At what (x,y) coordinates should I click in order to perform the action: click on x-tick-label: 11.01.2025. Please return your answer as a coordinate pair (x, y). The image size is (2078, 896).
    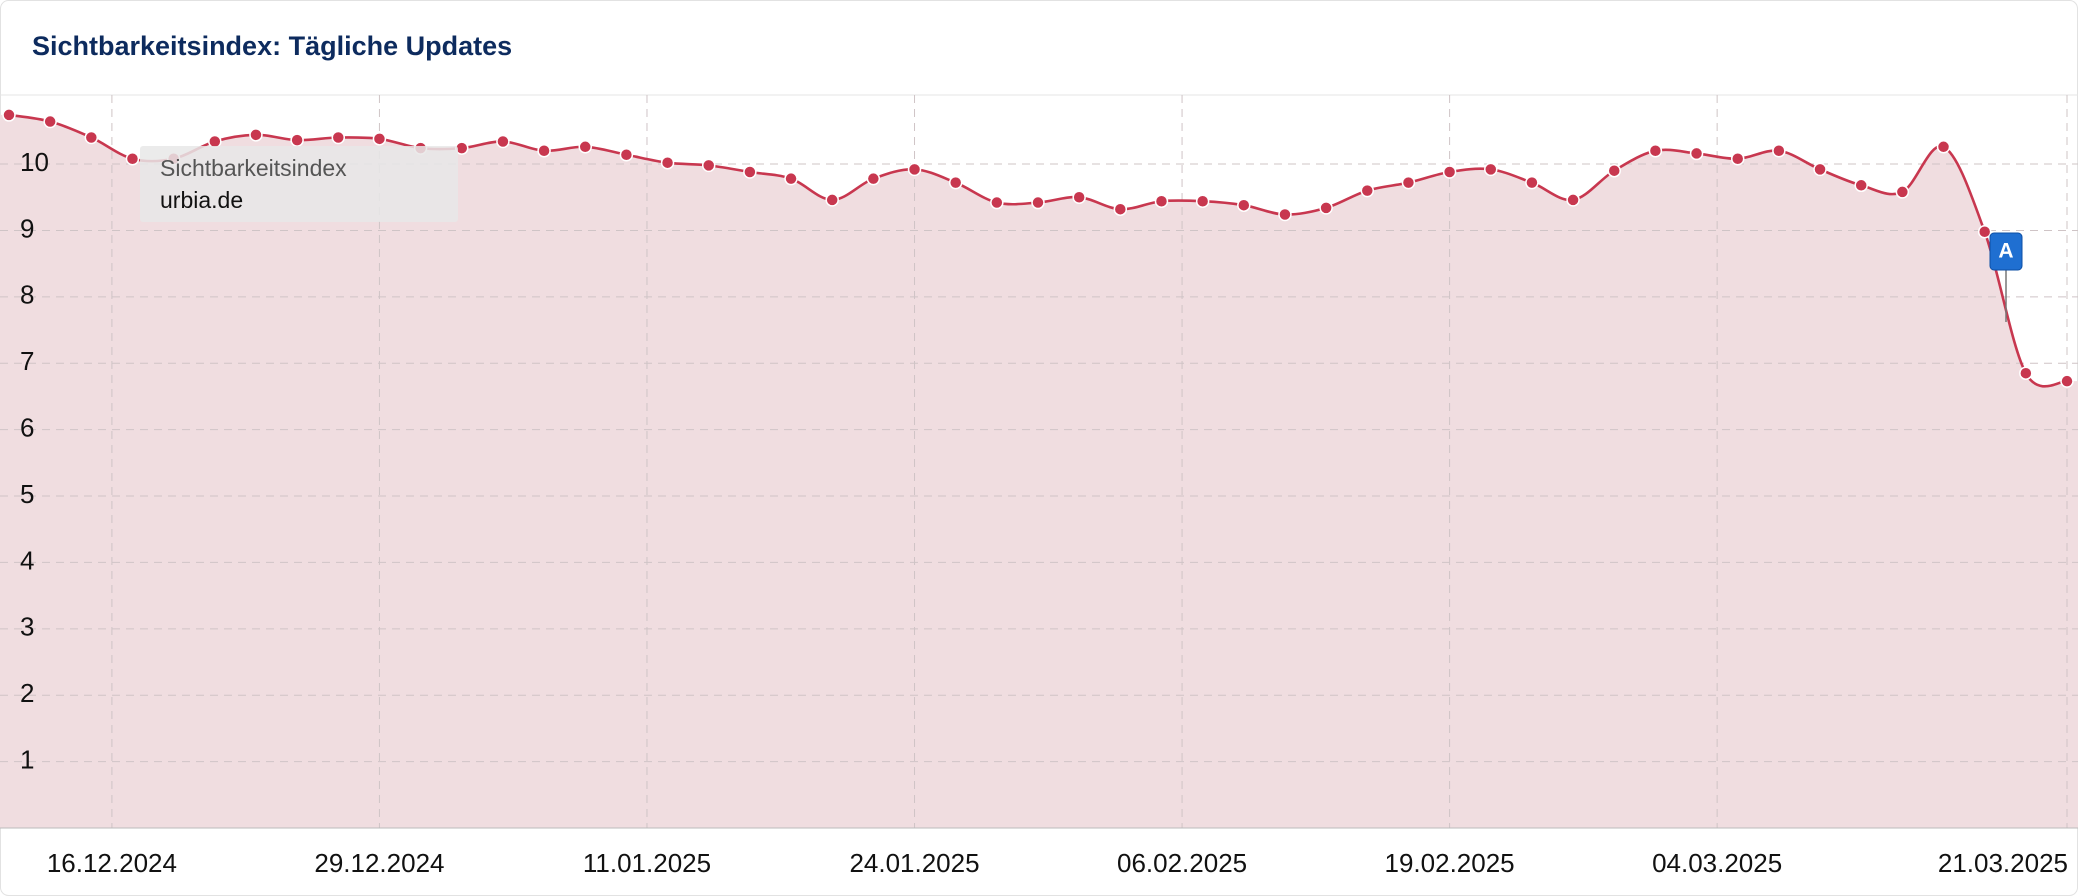
    Looking at the image, I should click on (647, 863).